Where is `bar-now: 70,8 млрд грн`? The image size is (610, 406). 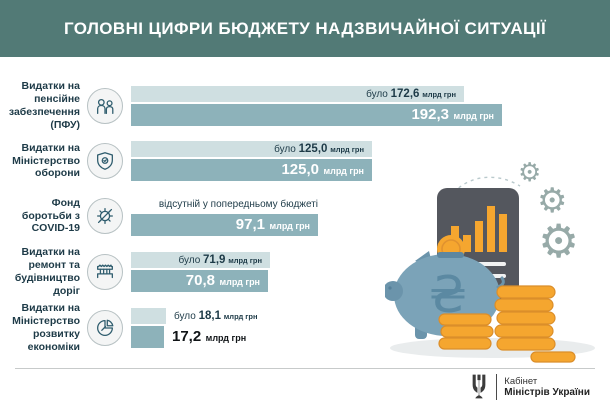 bar-now: 70,8 млрд грн is located at coordinates (199, 281).